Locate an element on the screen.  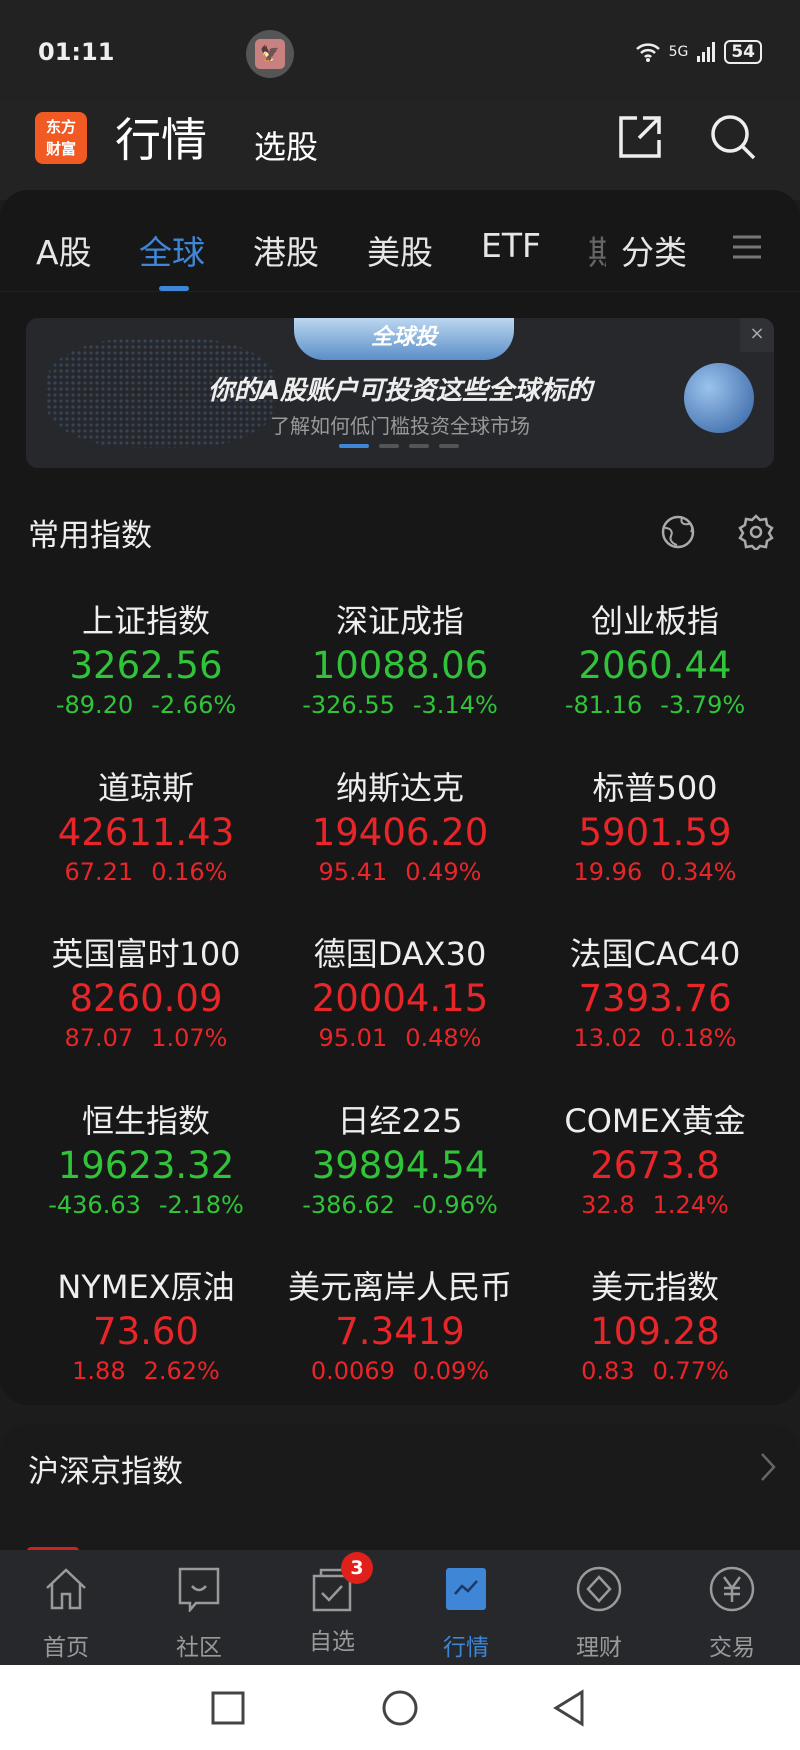
index-cell: 深证成指 10088.06 -326.55 -3.14% is located at coordinates (400, 657).